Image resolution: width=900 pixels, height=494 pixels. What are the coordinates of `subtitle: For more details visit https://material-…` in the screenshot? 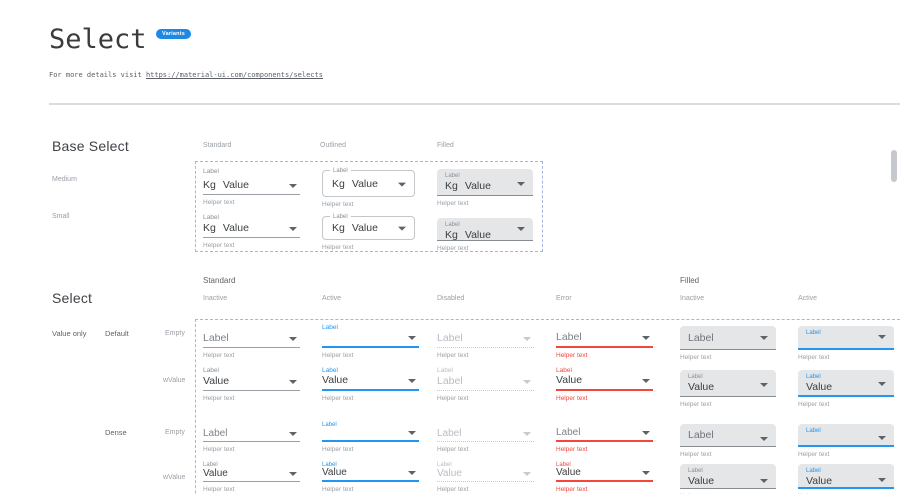 It's located at (186, 75).